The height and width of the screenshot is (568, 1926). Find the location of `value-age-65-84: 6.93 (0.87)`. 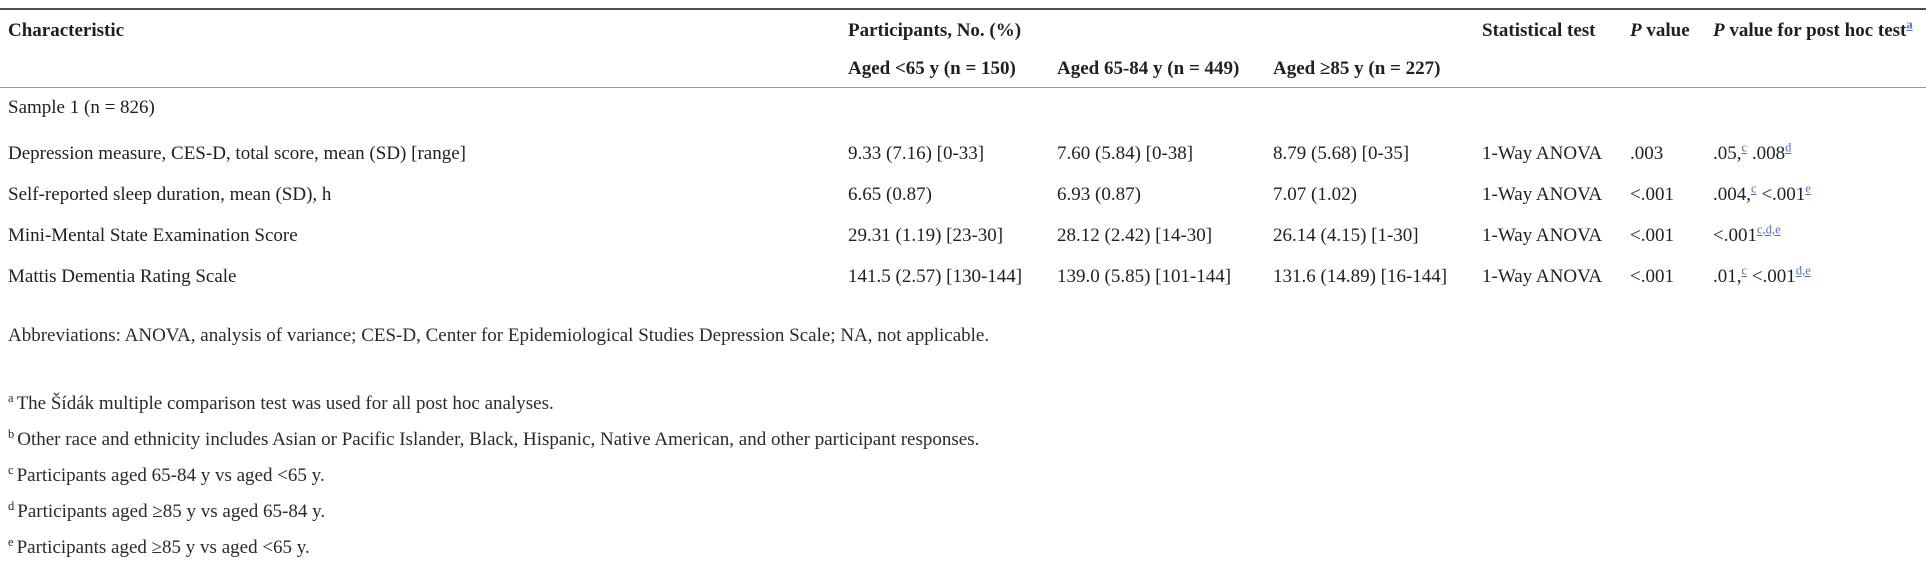

value-age-65-84: 6.93 (0.87) is located at coordinates (1099, 194).